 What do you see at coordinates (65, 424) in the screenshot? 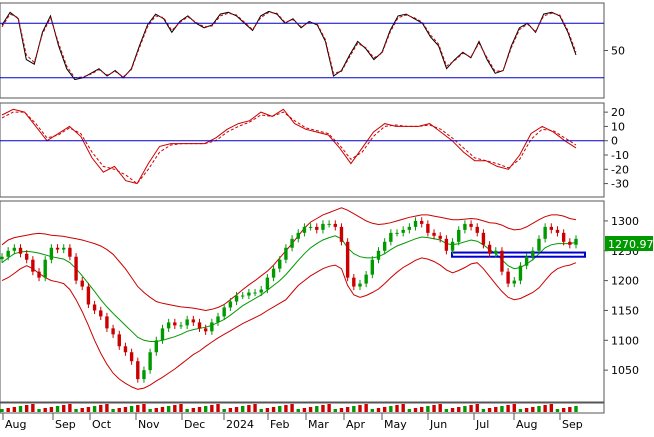
I see `x-tick-label: Sep` at bounding box center [65, 424].